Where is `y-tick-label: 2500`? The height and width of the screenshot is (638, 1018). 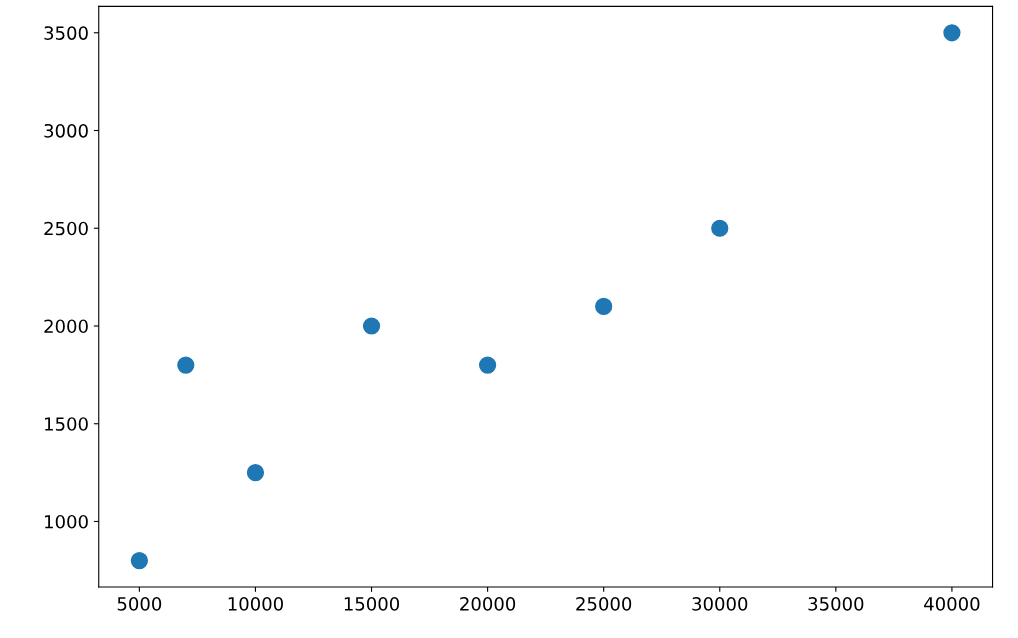
y-tick-label: 2500 is located at coordinates (66, 228).